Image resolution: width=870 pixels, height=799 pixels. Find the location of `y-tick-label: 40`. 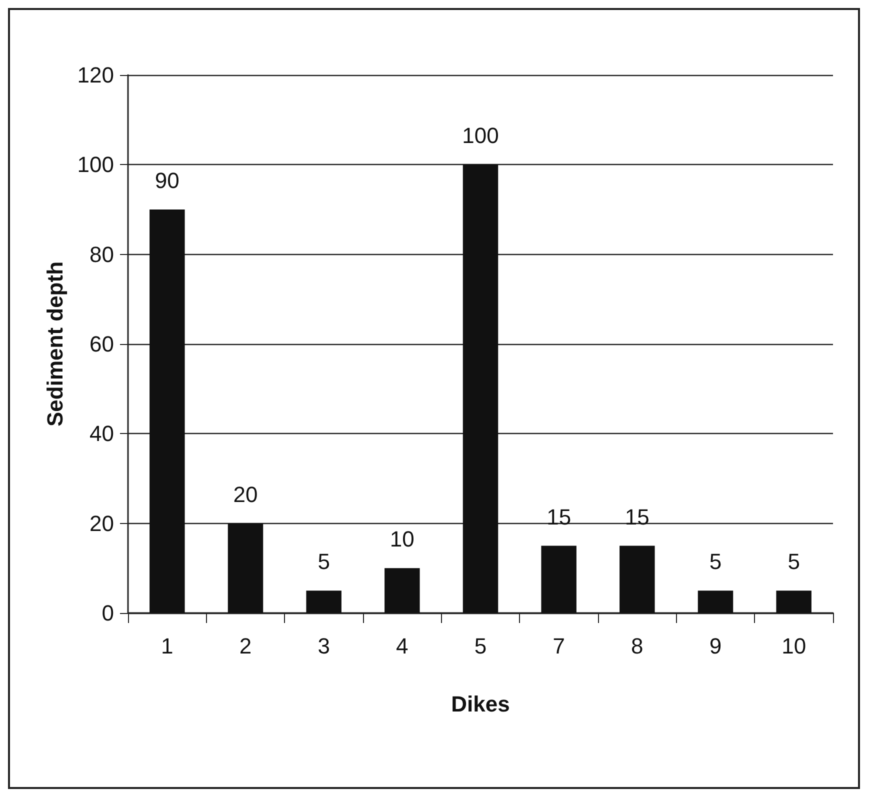

y-tick-label: 40 is located at coordinates (102, 433).